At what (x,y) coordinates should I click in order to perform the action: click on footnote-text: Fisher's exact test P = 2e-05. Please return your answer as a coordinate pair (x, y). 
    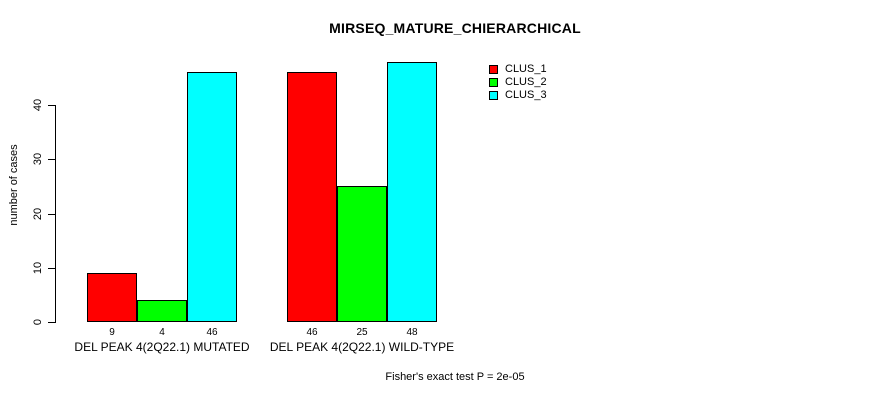
    Looking at the image, I should click on (455, 377).